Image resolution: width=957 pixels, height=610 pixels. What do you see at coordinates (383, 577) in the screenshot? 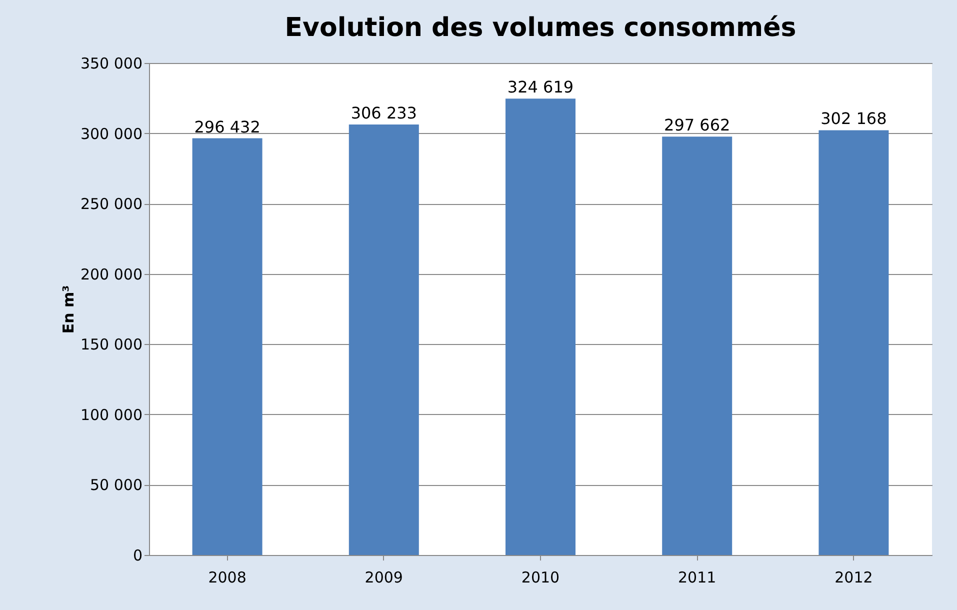
I see `x-tick-label: 2009` at bounding box center [383, 577].